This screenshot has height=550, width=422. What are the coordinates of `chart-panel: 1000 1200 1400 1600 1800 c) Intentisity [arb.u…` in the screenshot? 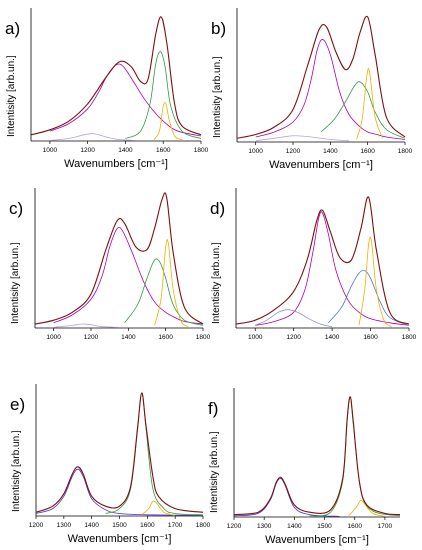 It's located at (110, 264).